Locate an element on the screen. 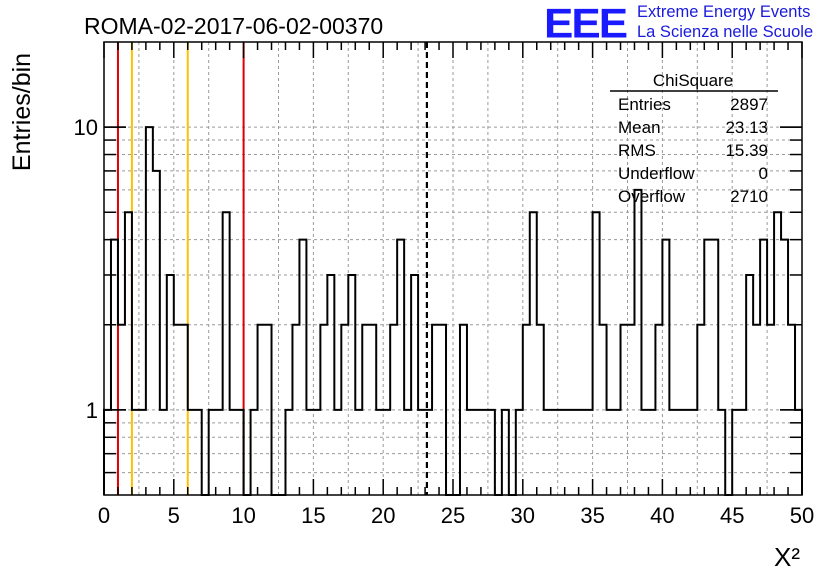 The image size is (836, 572). x-tick-label: 45 is located at coordinates (732, 515).